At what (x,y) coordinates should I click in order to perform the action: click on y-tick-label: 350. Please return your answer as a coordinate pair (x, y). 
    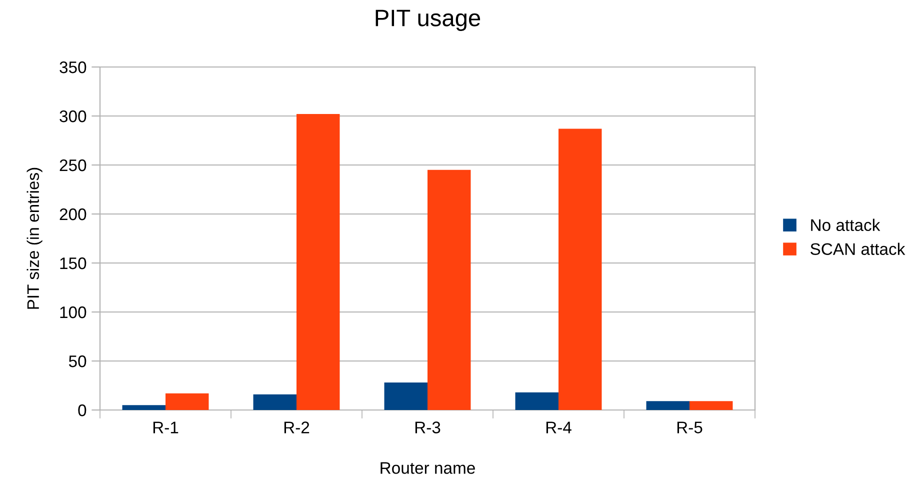
    Looking at the image, I should click on (73, 67).